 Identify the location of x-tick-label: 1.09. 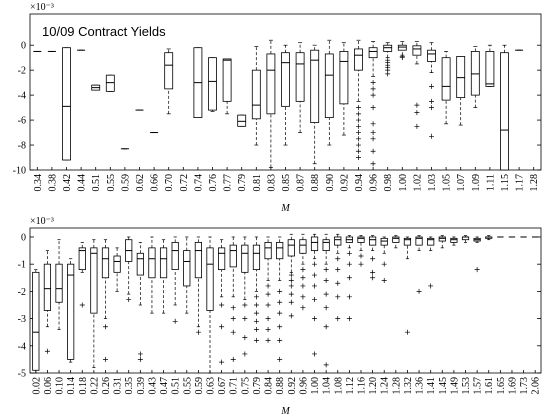
(476, 183).